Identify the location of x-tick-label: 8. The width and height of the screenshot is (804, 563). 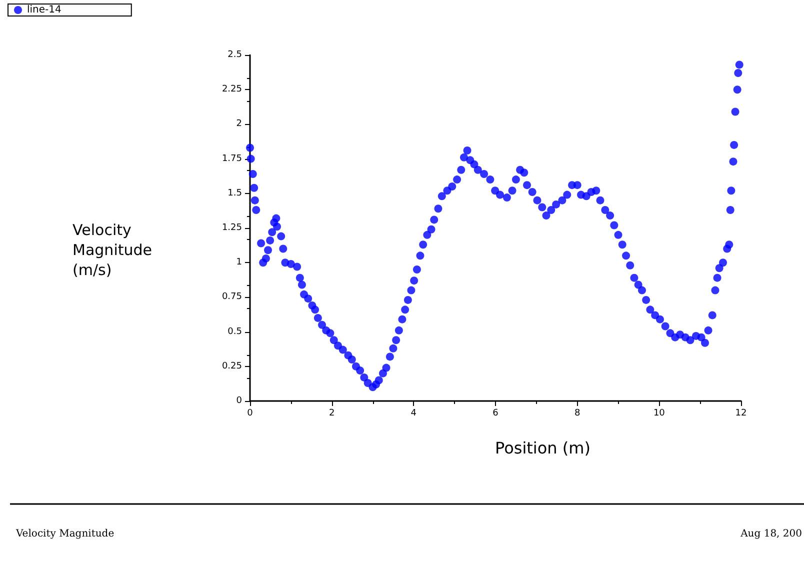
(577, 413).